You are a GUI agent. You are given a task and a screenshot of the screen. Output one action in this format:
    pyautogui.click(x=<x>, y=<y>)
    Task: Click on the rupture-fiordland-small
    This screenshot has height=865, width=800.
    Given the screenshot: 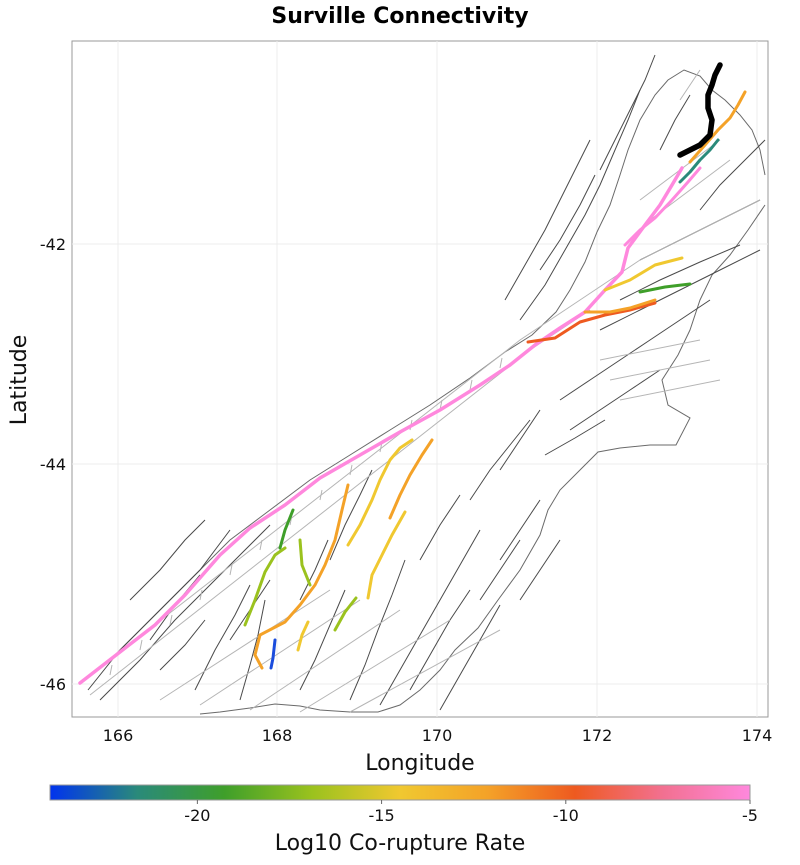 What is the action you would take?
    pyautogui.click(x=303, y=636)
    